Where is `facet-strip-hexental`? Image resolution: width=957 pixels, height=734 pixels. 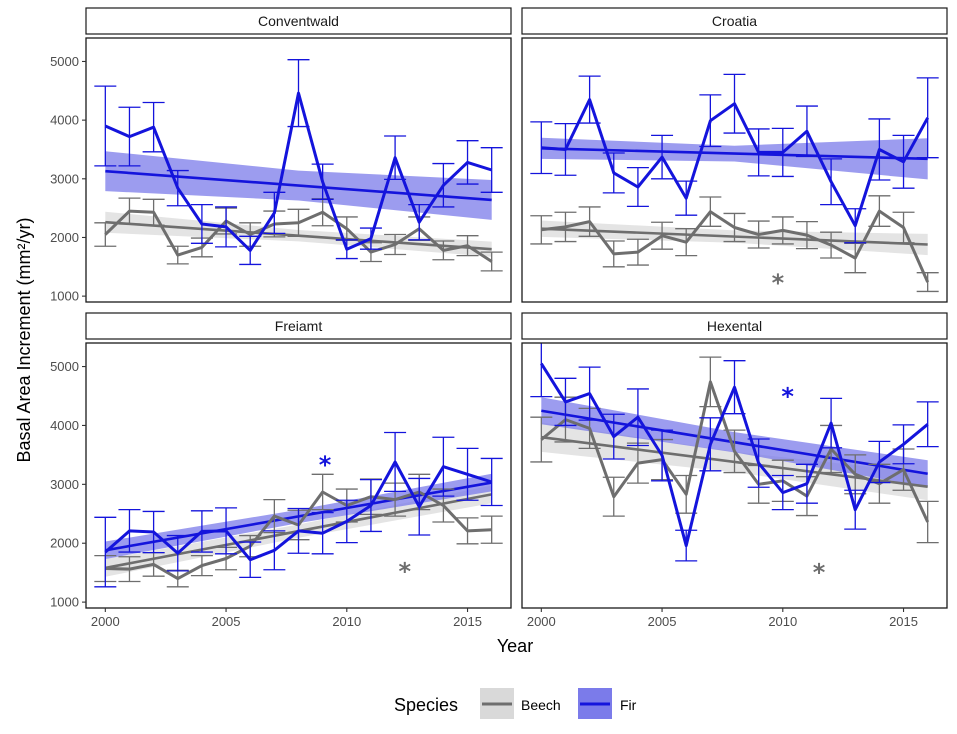 facet-strip-hexental is located at coordinates (734, 326).